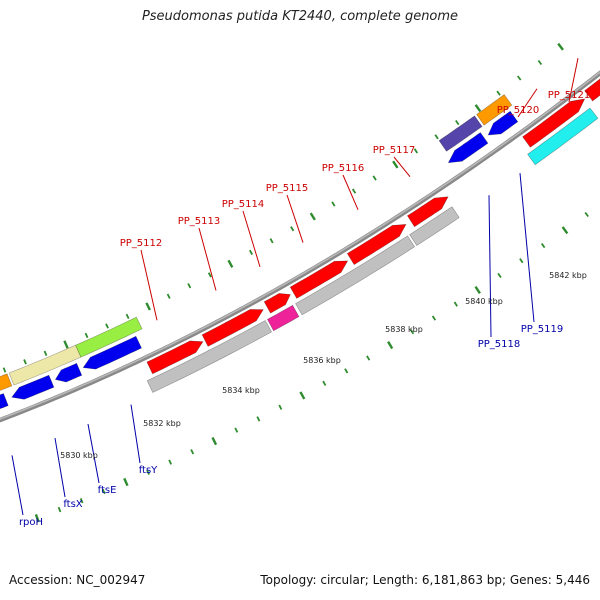  What do you see at coordinates (343, 168) in the screenshot?
I see `gene-label-pp_5116: PP_5116` at bounding box center [343, 168].